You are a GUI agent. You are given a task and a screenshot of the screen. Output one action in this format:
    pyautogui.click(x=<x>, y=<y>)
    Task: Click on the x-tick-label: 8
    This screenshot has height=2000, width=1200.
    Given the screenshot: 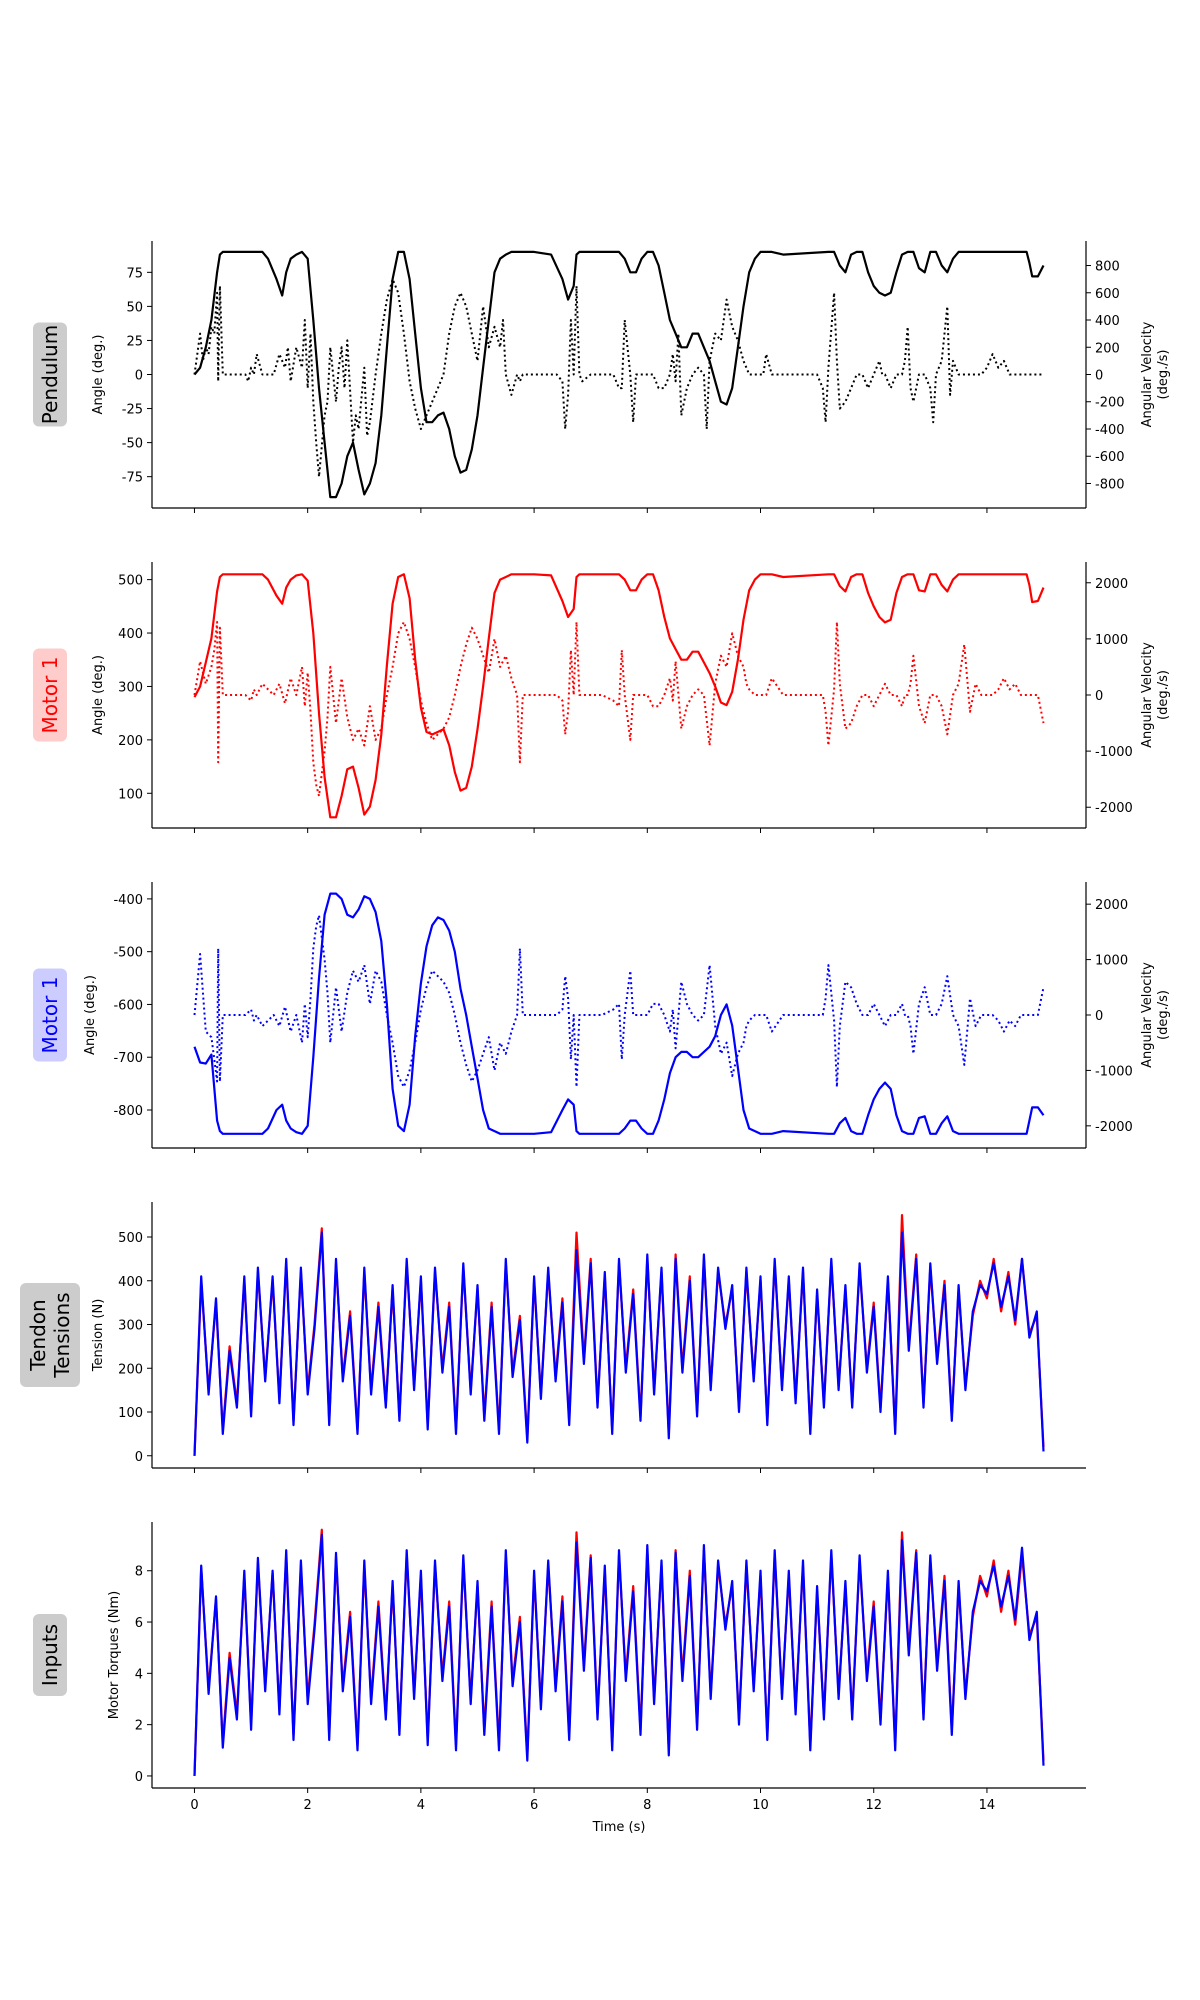 What is the action you would take?
    pyautogui.click(x=647, y=1805)
    